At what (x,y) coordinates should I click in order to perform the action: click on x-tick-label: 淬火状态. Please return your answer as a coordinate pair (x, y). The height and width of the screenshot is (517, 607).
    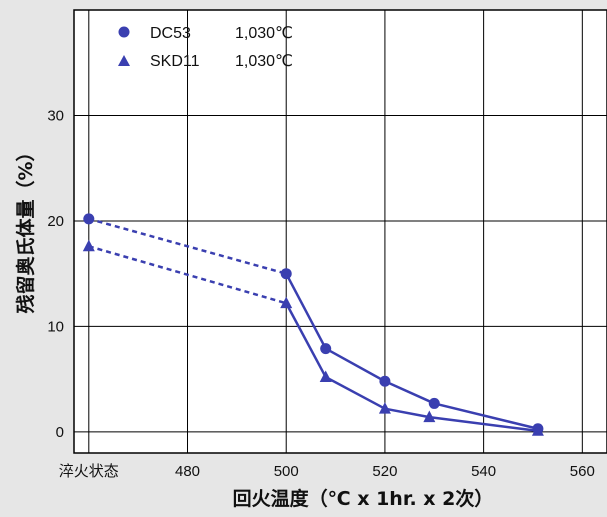
    Looking at the image, I should click on (89, 471).